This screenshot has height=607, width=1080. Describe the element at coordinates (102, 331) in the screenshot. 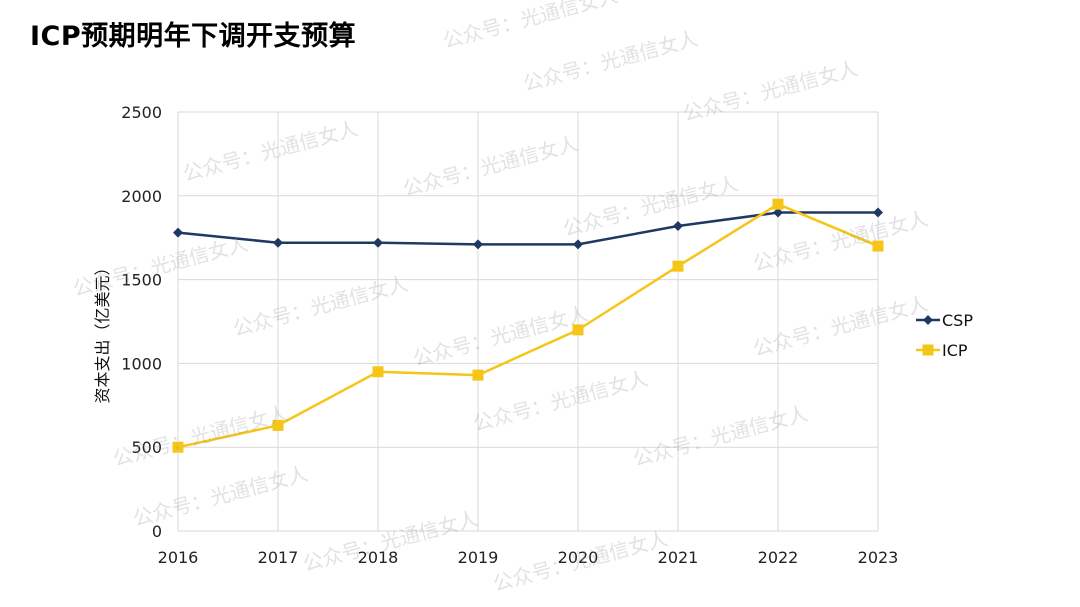

I see `y-axis-label: 资本支出（亿美元）` at that location.